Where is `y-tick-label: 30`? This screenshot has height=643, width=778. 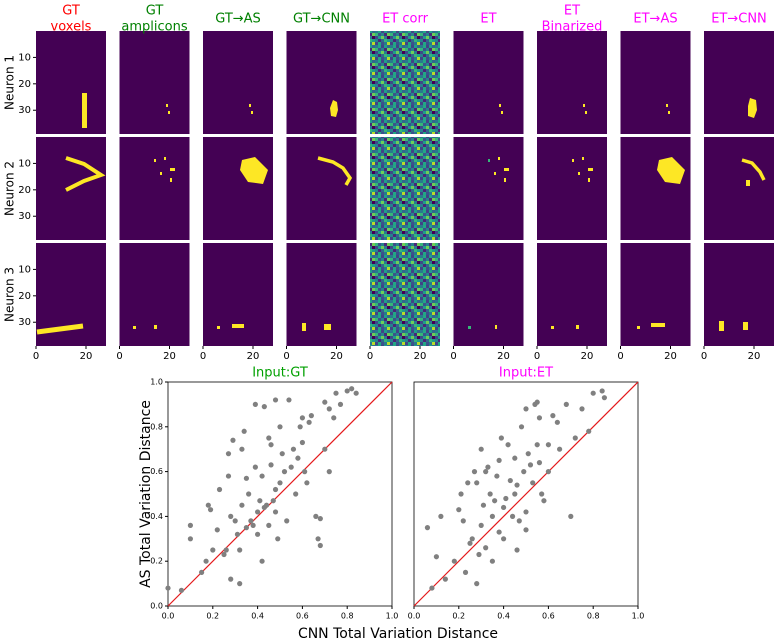 y-tick-label: 30 is located at coordinates (24, 216).